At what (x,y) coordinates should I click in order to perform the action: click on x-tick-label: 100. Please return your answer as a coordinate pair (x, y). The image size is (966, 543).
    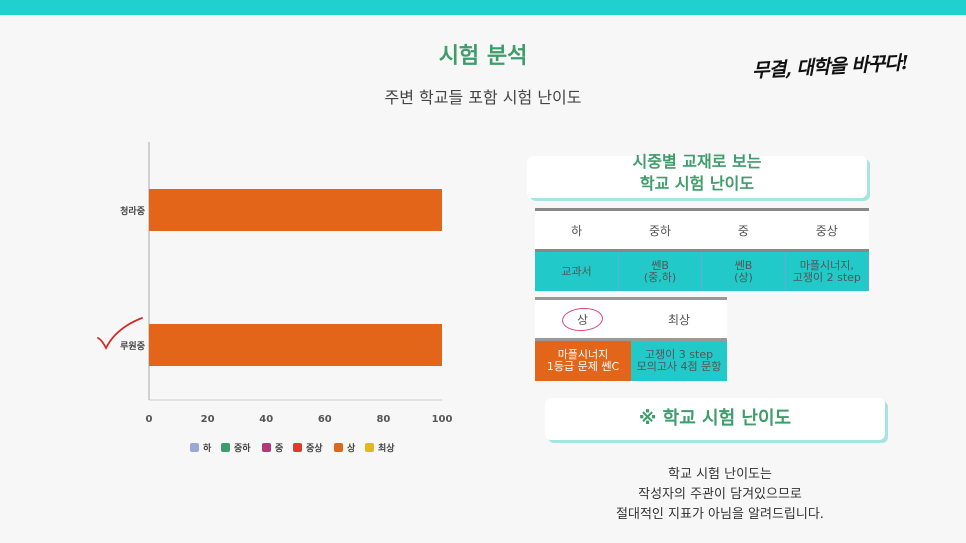
    Looking at the image, I should click on (442, 419).